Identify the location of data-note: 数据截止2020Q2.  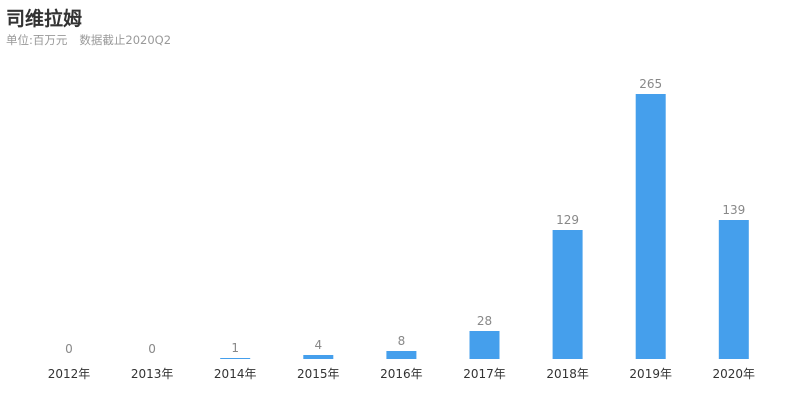
(125, 40).